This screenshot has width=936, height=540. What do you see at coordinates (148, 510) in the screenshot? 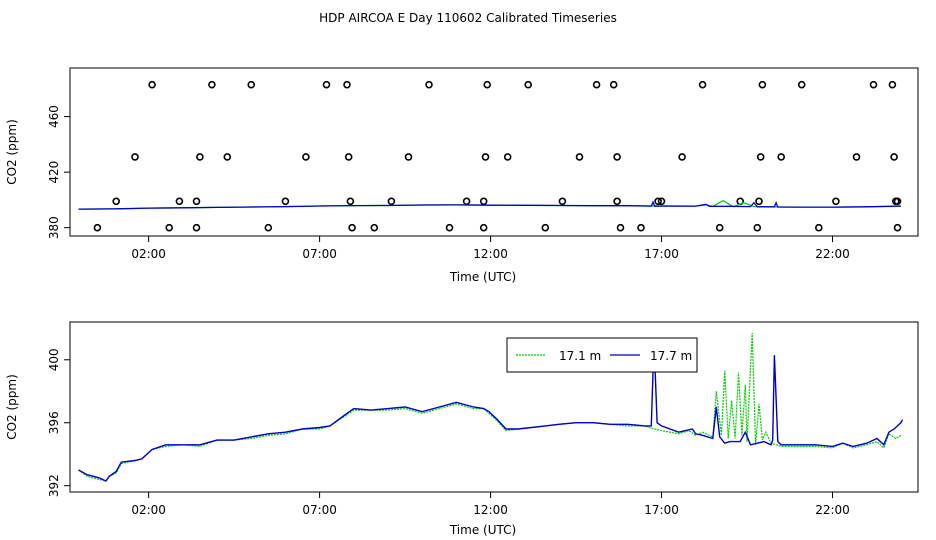
I see `bottom-x-tick-label-0: 02:00` at bounding box center [148, 510].